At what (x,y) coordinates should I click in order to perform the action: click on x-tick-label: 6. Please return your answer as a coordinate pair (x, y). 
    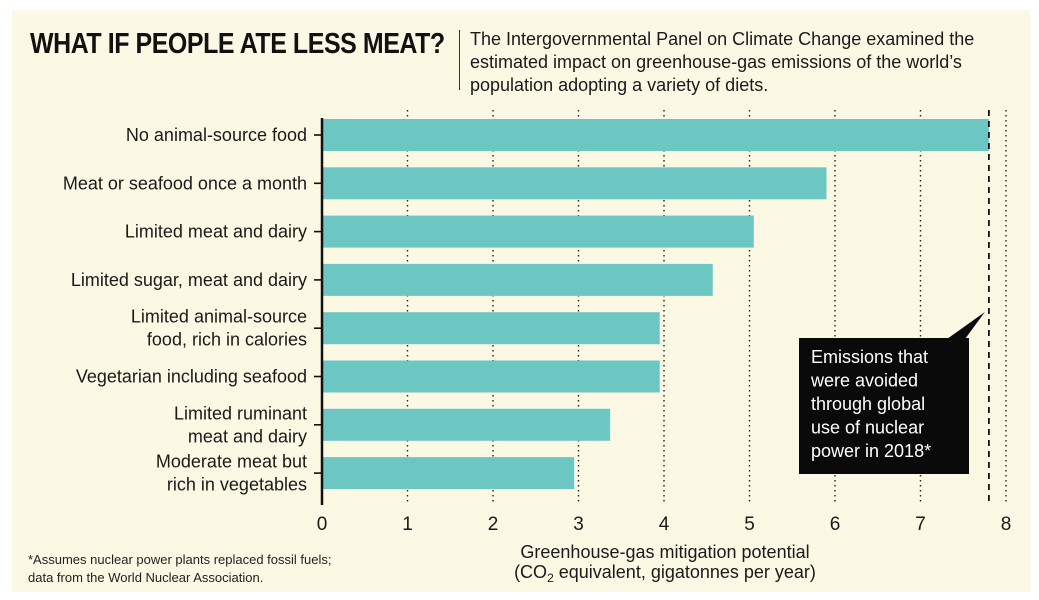
    Looking at the image, I should click on (835, 524).